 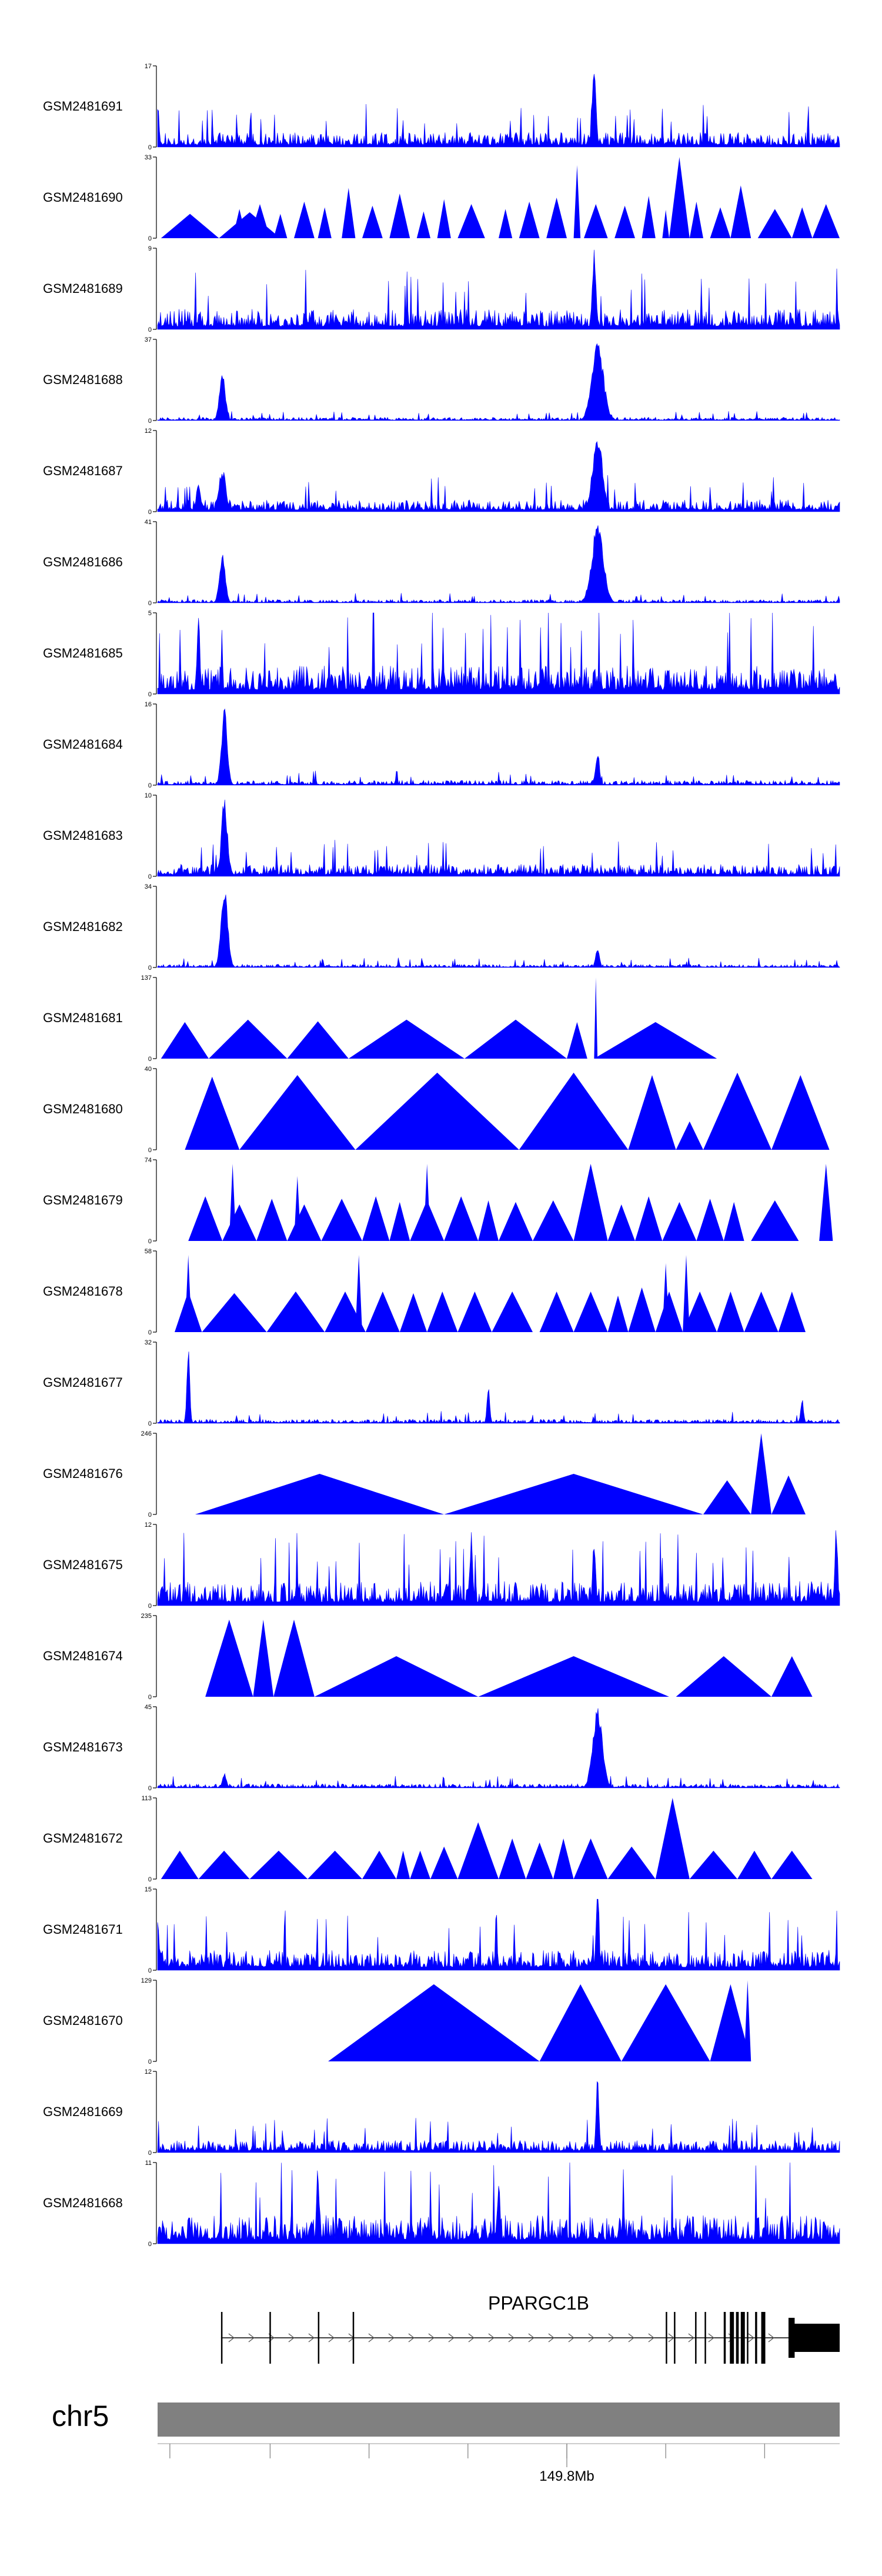 I want to click on y-max-label: 15, so click(x=148, y=1889).